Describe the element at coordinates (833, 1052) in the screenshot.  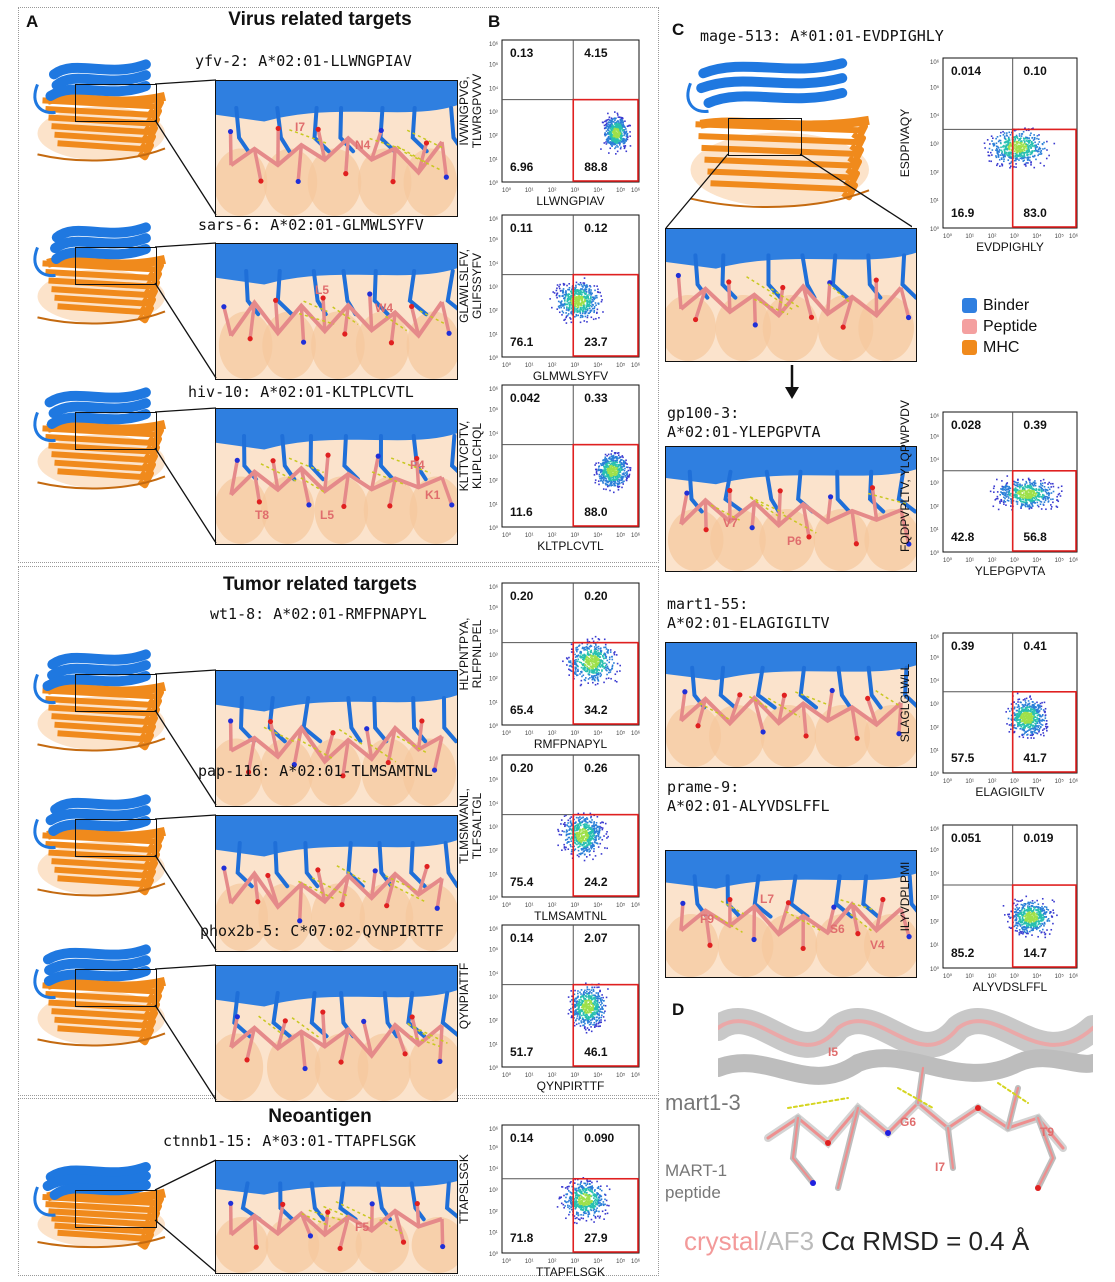
I see `panel-d-res-i5: I5` at that location.